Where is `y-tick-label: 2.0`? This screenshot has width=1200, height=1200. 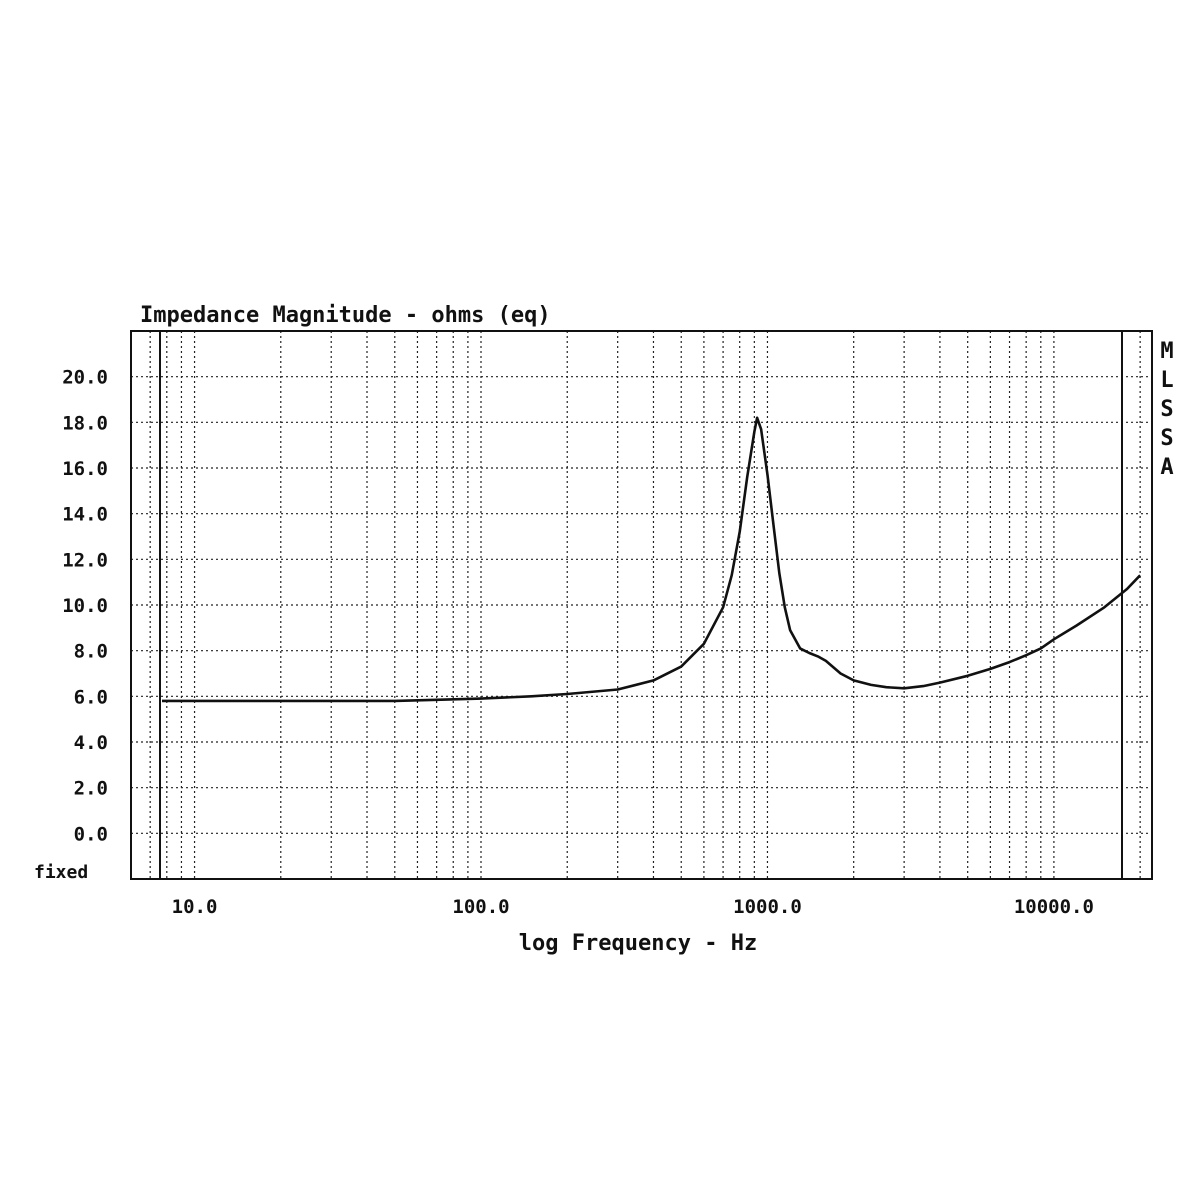
y-tick-label: 2.0 is located at coordinates (91, 789).